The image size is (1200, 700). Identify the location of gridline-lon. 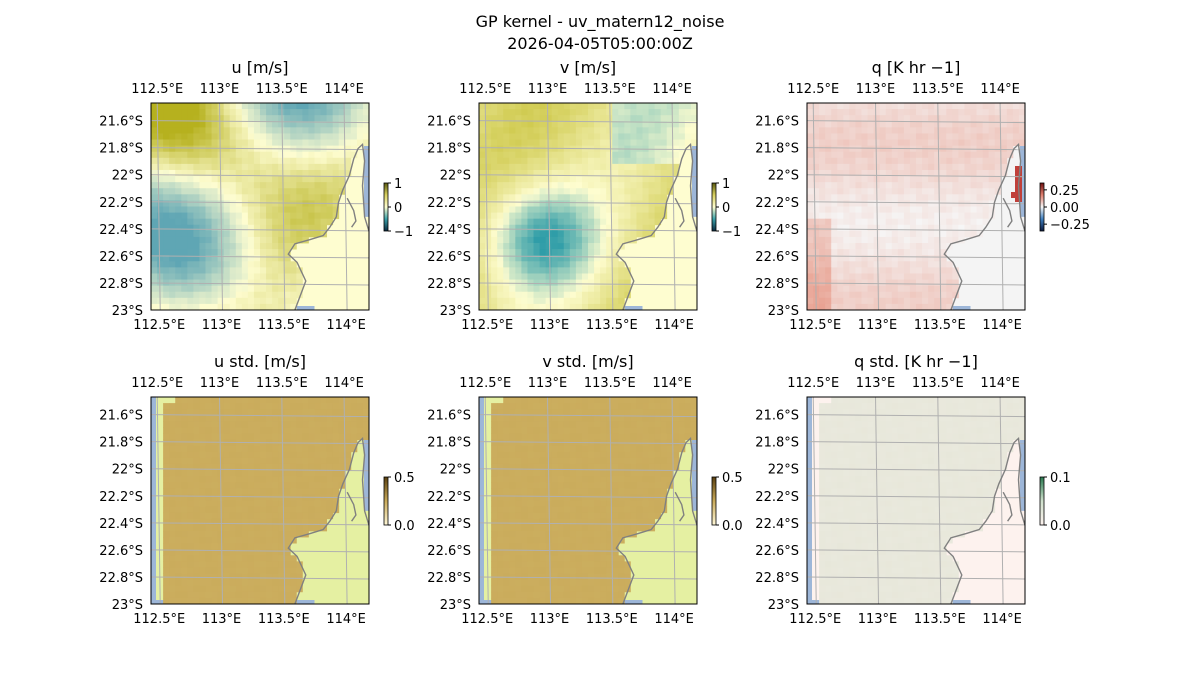
(221, 206).